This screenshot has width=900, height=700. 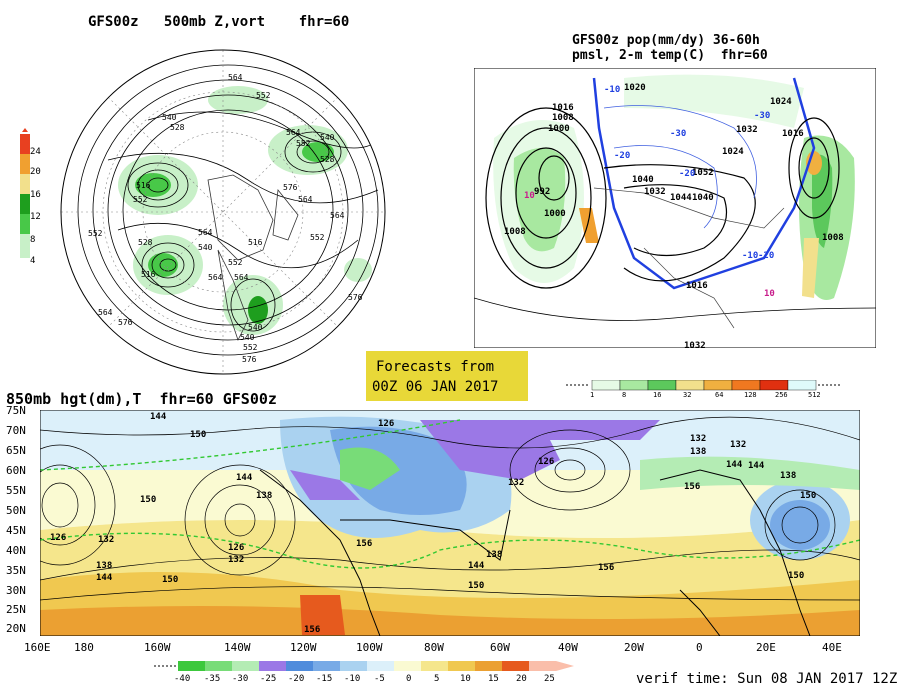 What do you see at coordinates (16, 609) in the screenshot?
I see `lat-label: 25N` at bounding box center [16, 609].